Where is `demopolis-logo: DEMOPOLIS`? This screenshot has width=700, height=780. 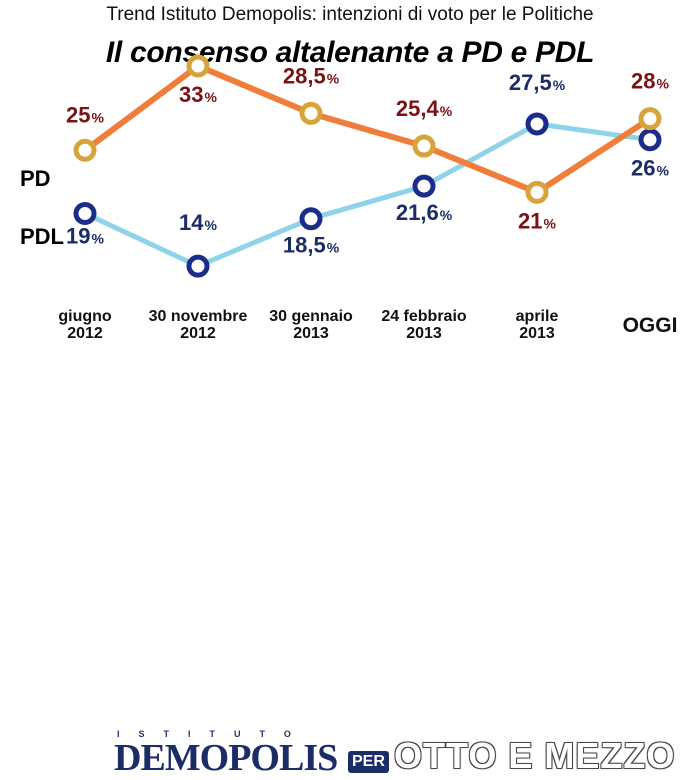 demopolis-logo: DEMOPOLIS is located at coordinates (226, 758).